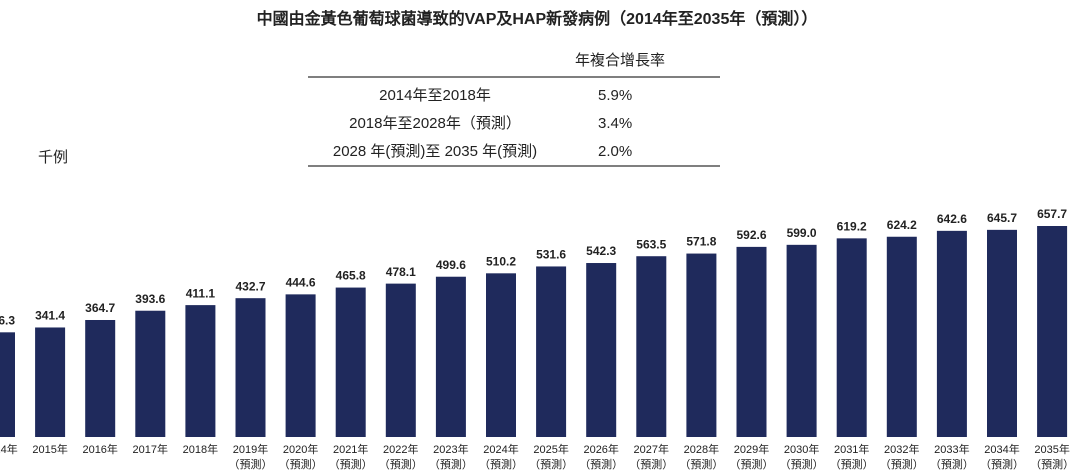 The width and height of the screenshot is (1075, 476). Describe the element at coordinates (615, 95) in the screenshot. I see `table-rate: 5.9%` at that location.